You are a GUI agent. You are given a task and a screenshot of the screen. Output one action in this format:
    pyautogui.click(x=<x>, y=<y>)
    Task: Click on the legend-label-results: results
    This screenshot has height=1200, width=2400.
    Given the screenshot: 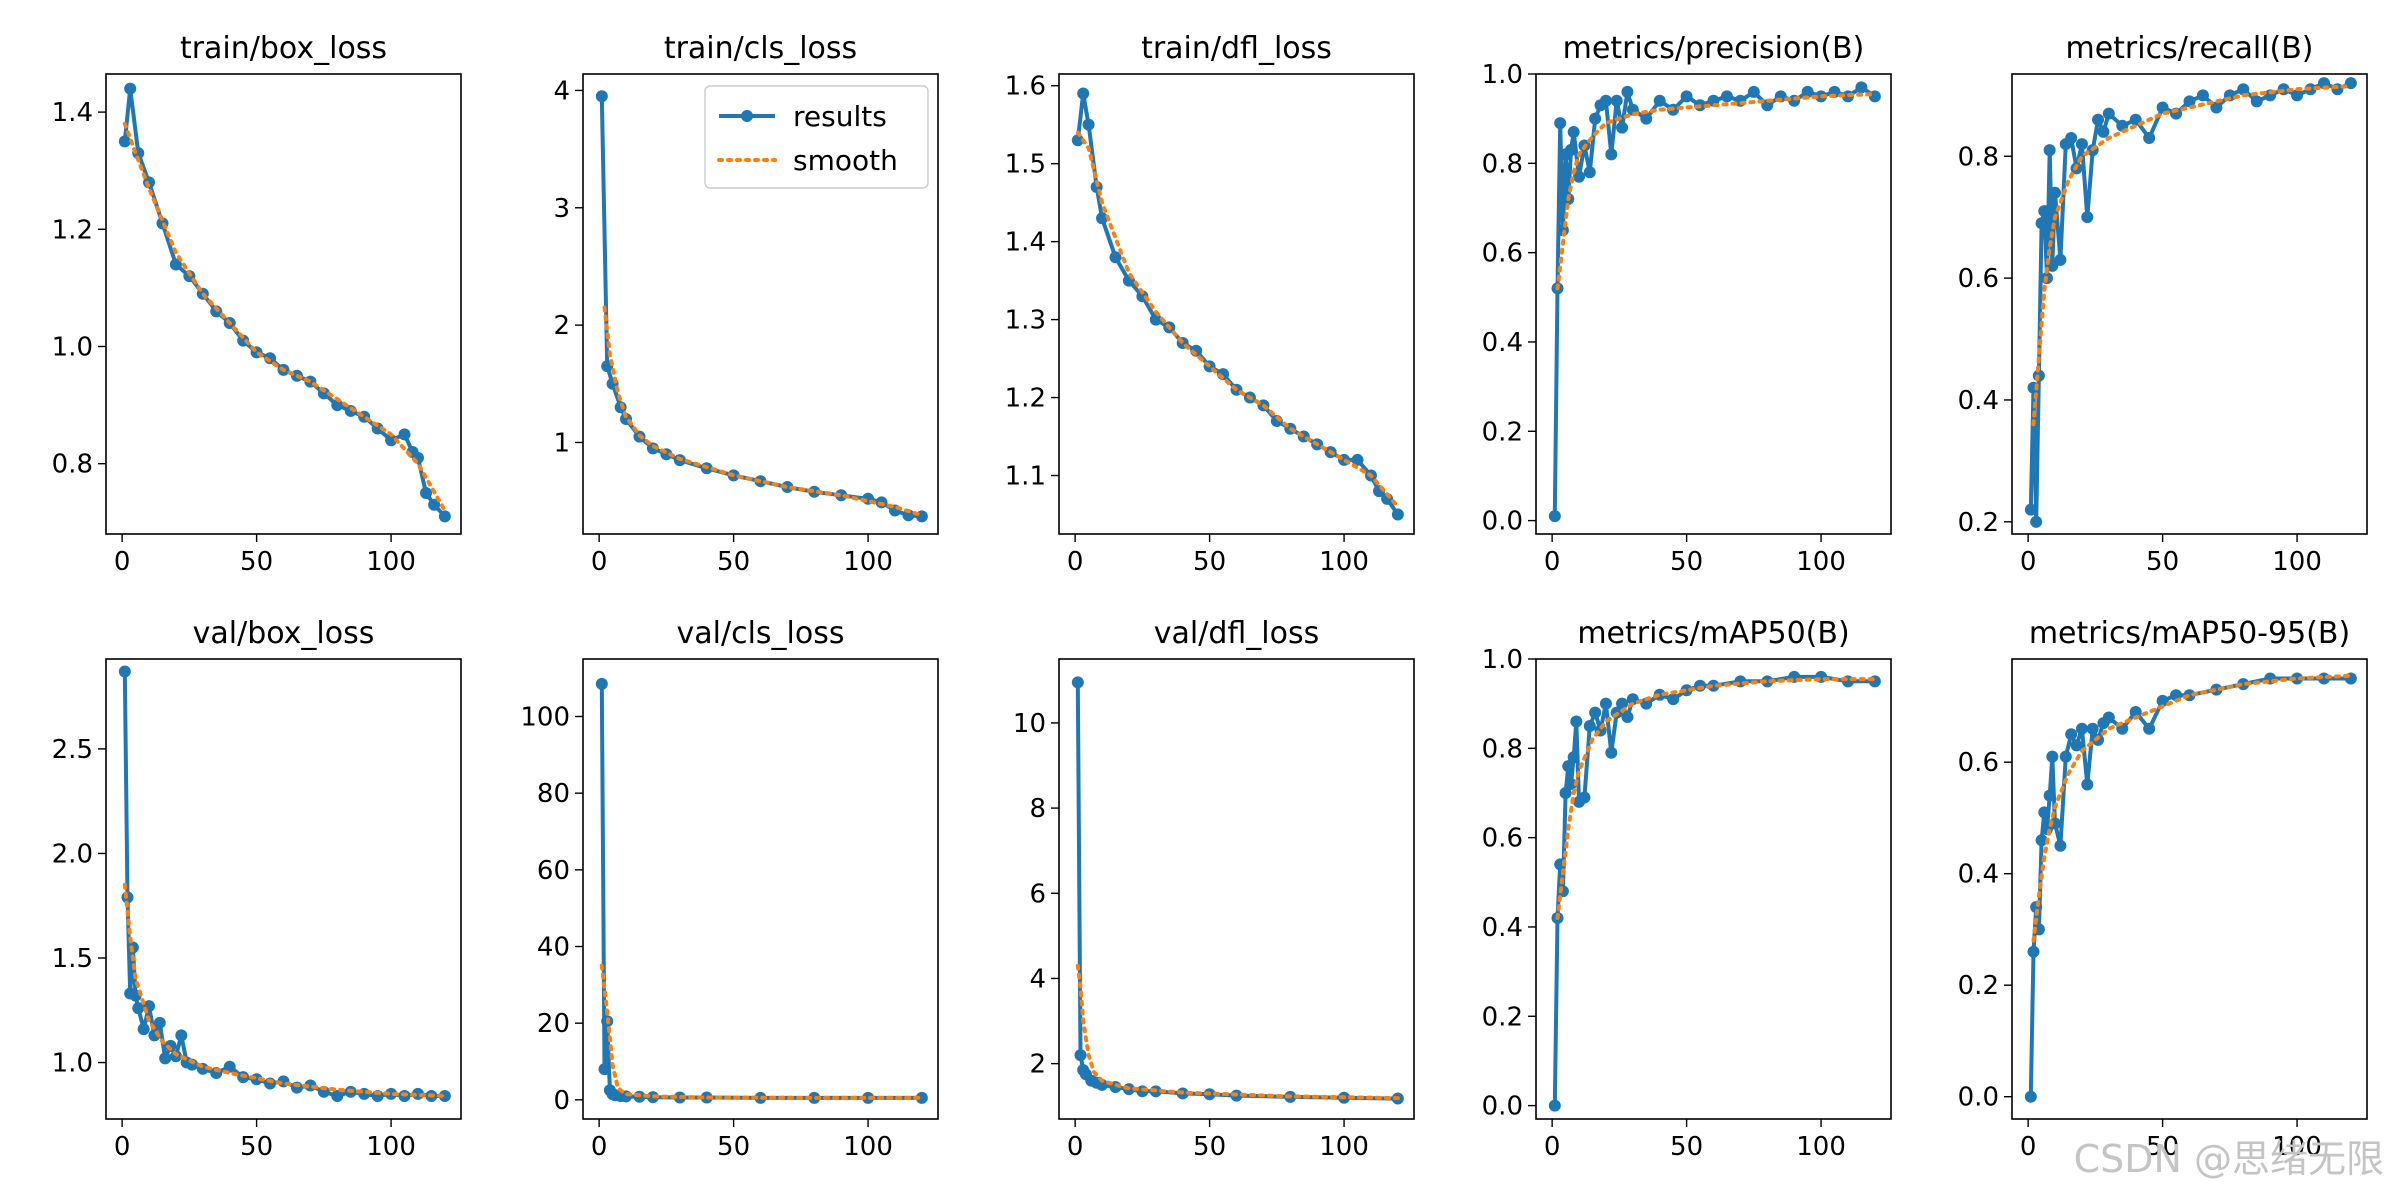 What is the action you would take?
    pyautogui.click(x=840, y=116)
    